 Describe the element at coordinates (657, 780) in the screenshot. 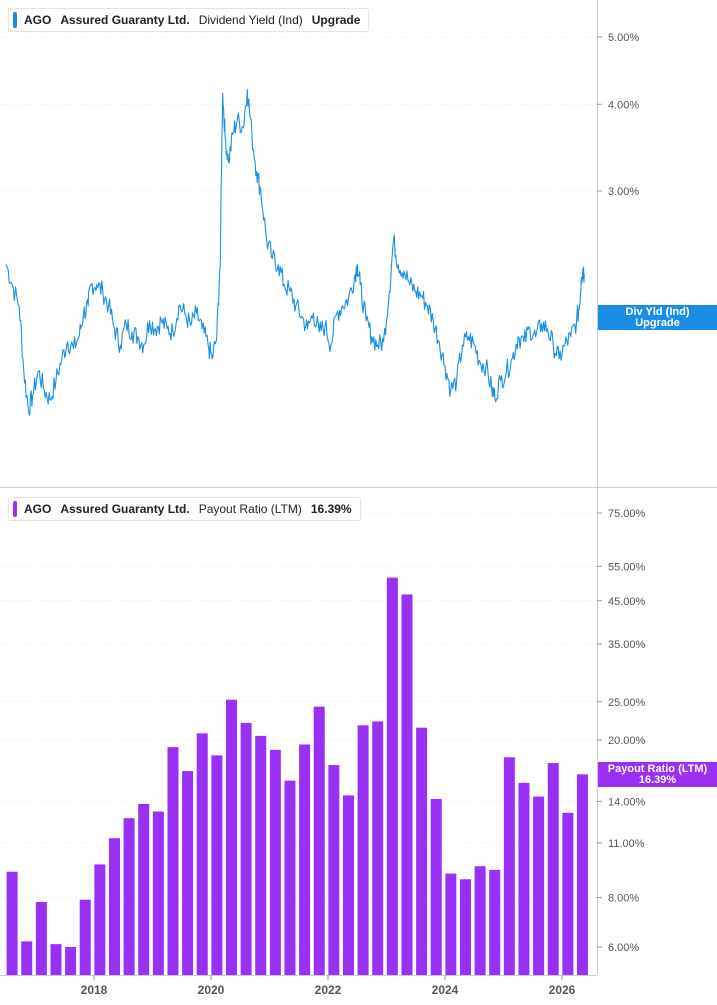

I see `payout-ratio-tag-value: 16.39%` at that location.